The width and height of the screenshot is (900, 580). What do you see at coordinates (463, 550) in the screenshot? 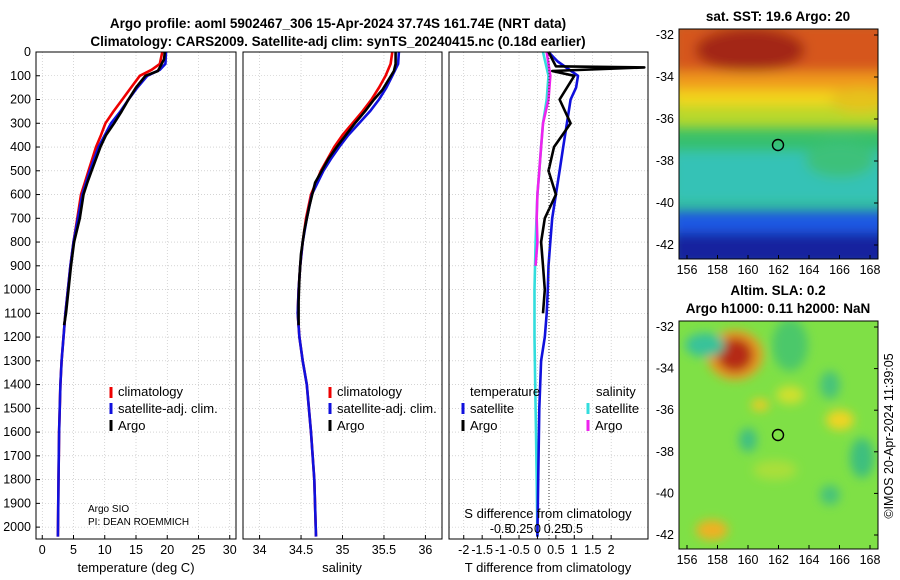
I see `x-tick-label: -2` at bounding box center [463, 550].